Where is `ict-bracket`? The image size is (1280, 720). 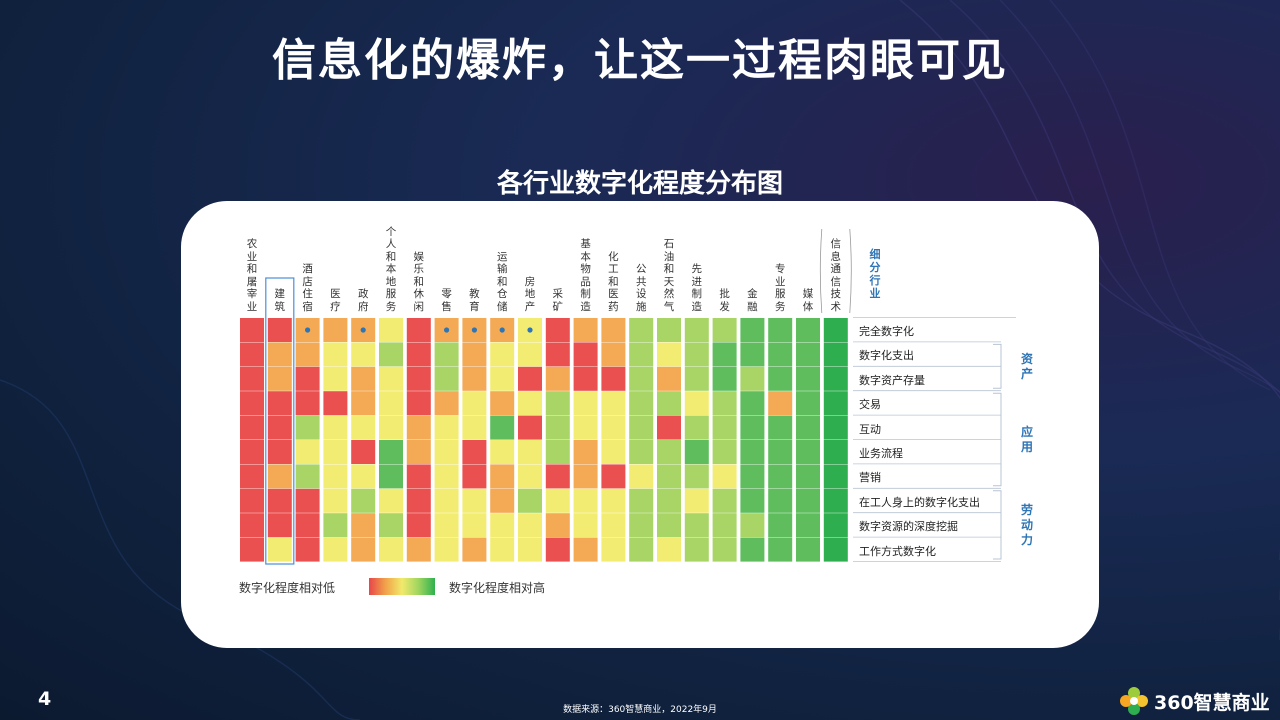 ict-bracket is located at coordinates (835, 271).